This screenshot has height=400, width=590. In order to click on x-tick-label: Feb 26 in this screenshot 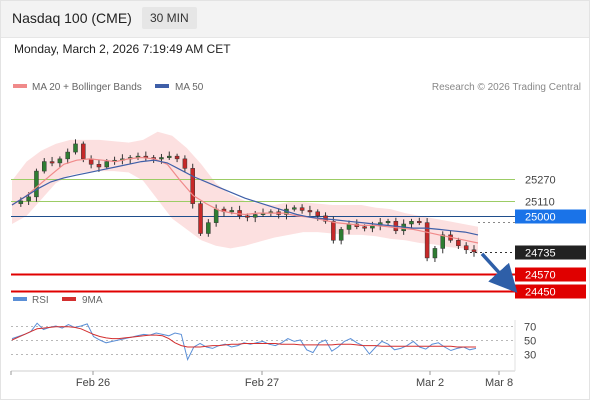, I will do `click(93, 383)`.